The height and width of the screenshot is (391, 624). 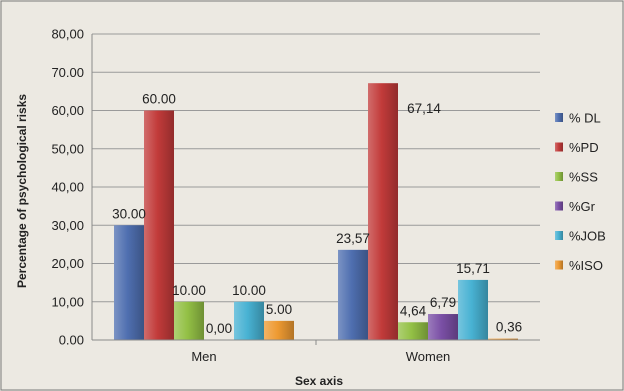 What do you see at coordinates (473, 309) in the screenshot?
I see `bar-job-women` at bounding box center [473, 309].